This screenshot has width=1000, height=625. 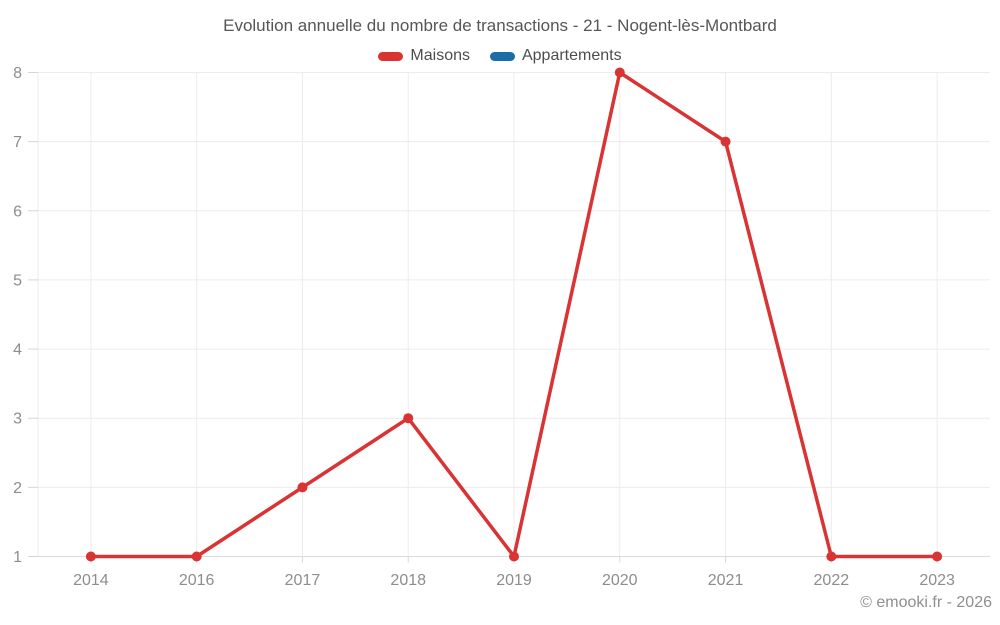 I want to click on svg-text: 2021, so click(x=726, y=580).